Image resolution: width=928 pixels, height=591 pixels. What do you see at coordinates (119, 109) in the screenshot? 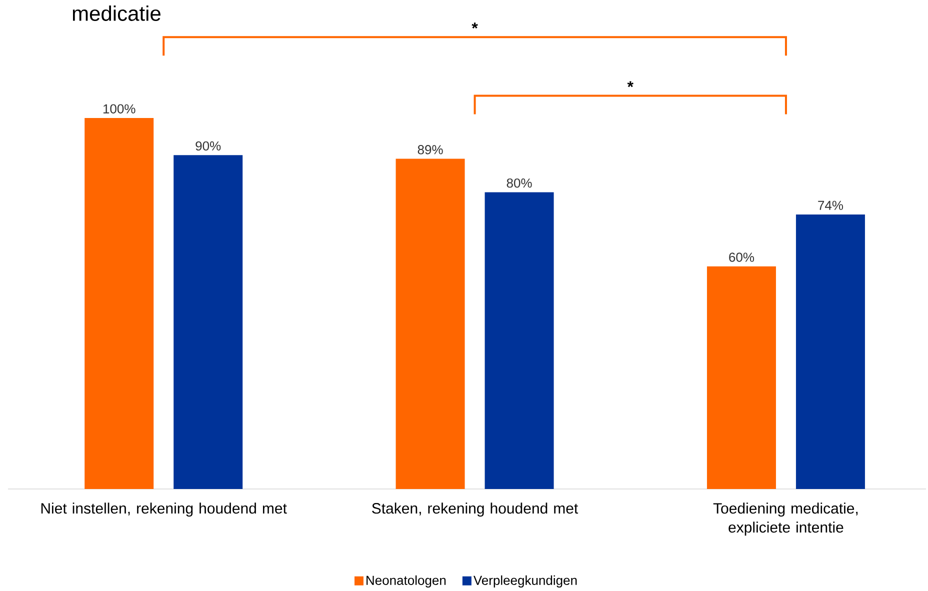
I see `data-label: 100%` at bounding box center [119, 109].